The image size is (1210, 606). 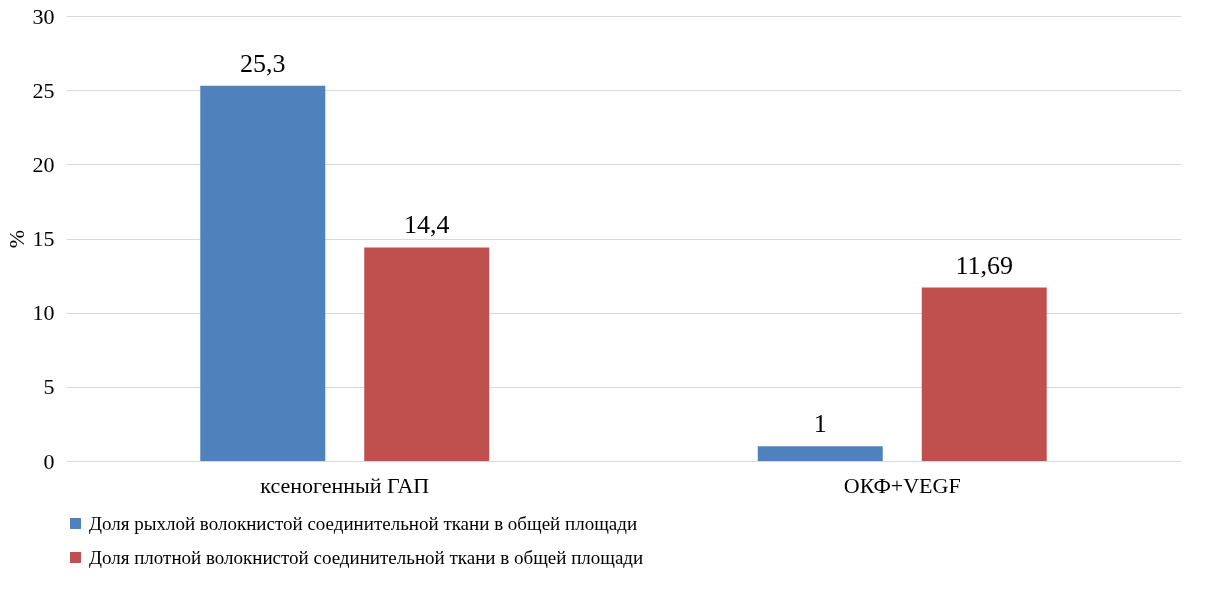 What do you see at coordinates (426, 225) in the screenshot?
I see `data-label: 14,4` at bounding box center [426, 225].